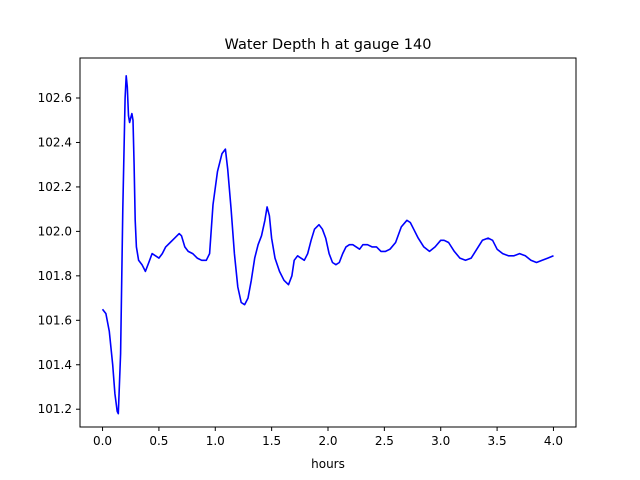 The height and width of the screenshot is (480, 640). I want to click on x-tick-label: 2.5, so click(384, 441).